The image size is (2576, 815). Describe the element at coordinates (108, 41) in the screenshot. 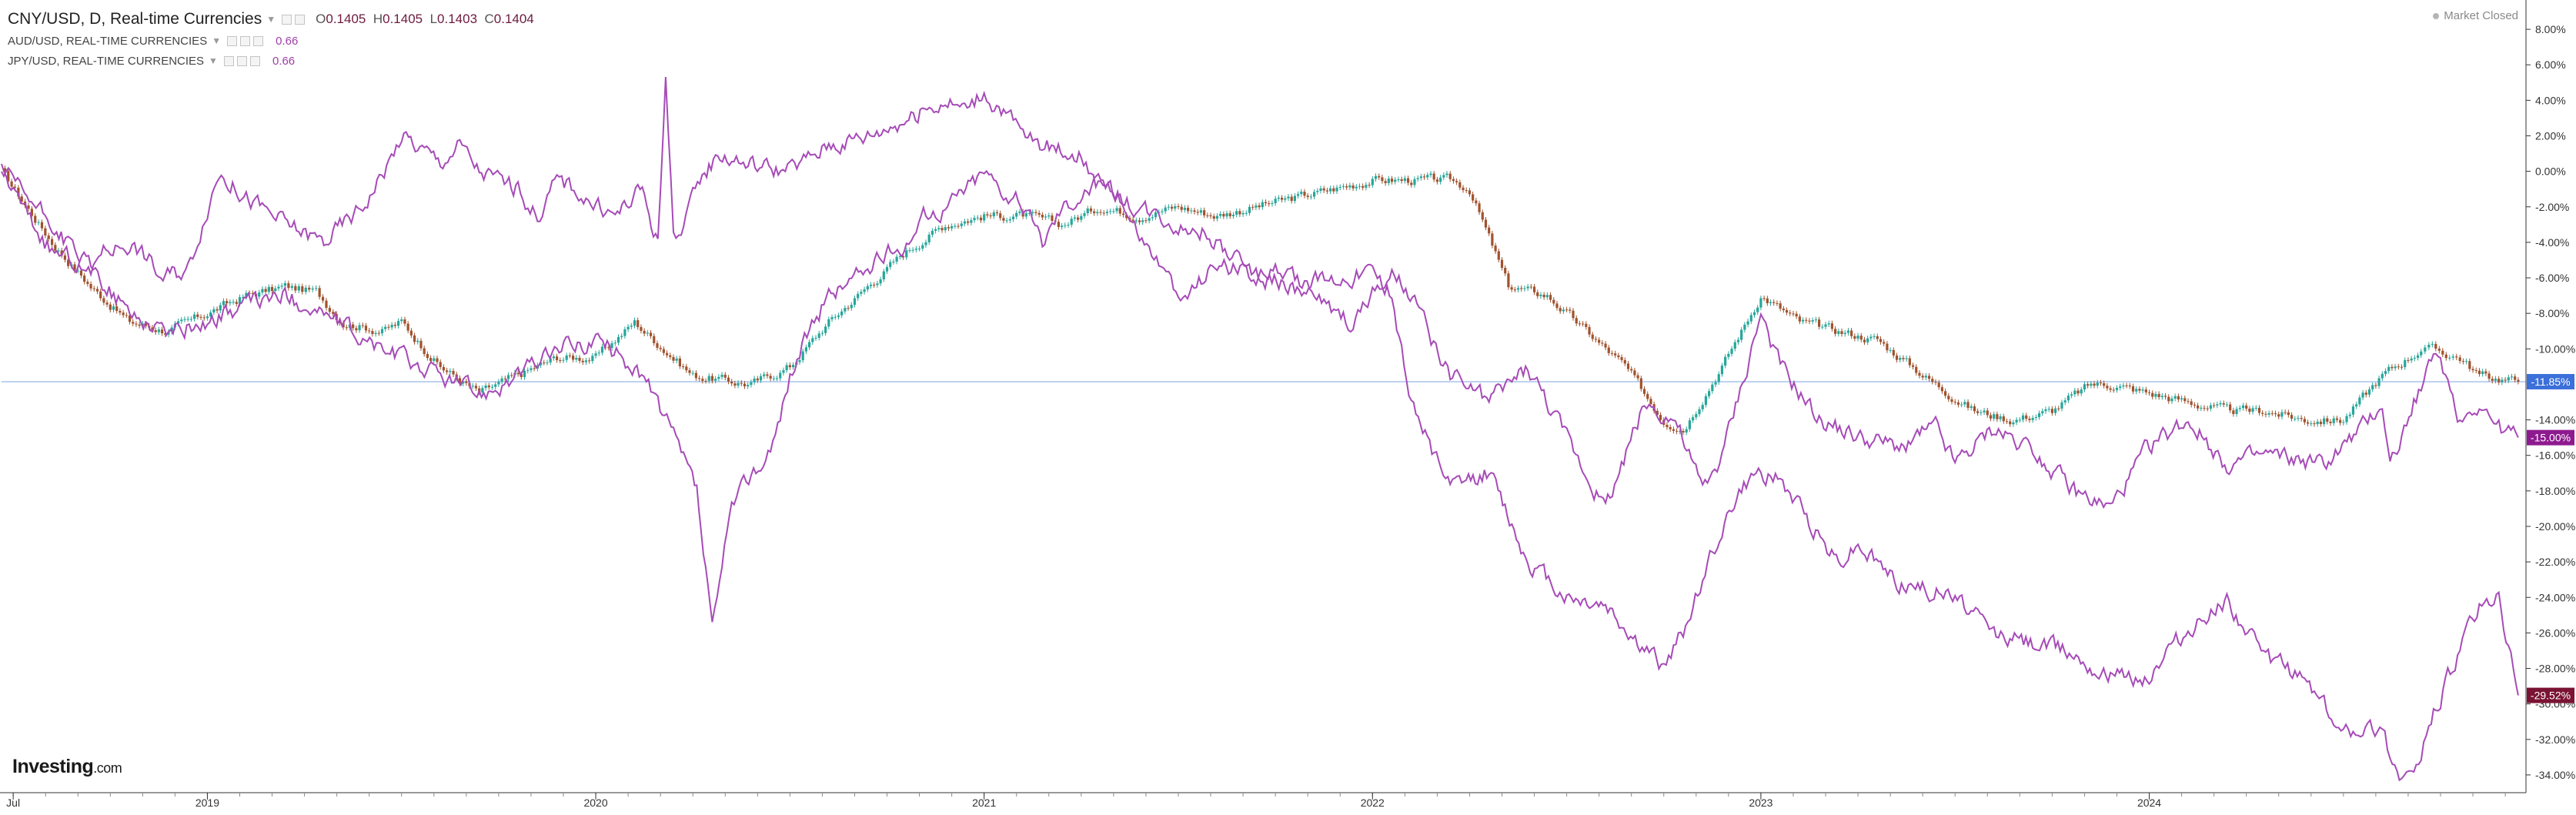

I see `compare-symbol-label: AUD/USD, REAL-TIME CURRENCIES` at that location.